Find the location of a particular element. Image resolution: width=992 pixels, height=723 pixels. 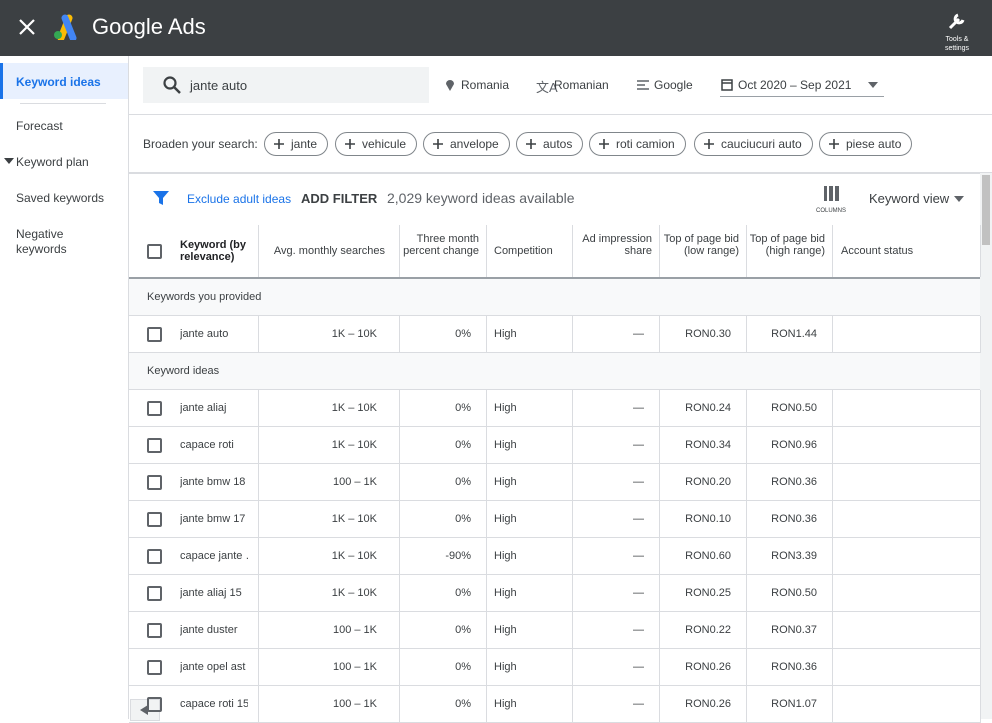

cell: jante opel ast is located at coordinates (213, 667).